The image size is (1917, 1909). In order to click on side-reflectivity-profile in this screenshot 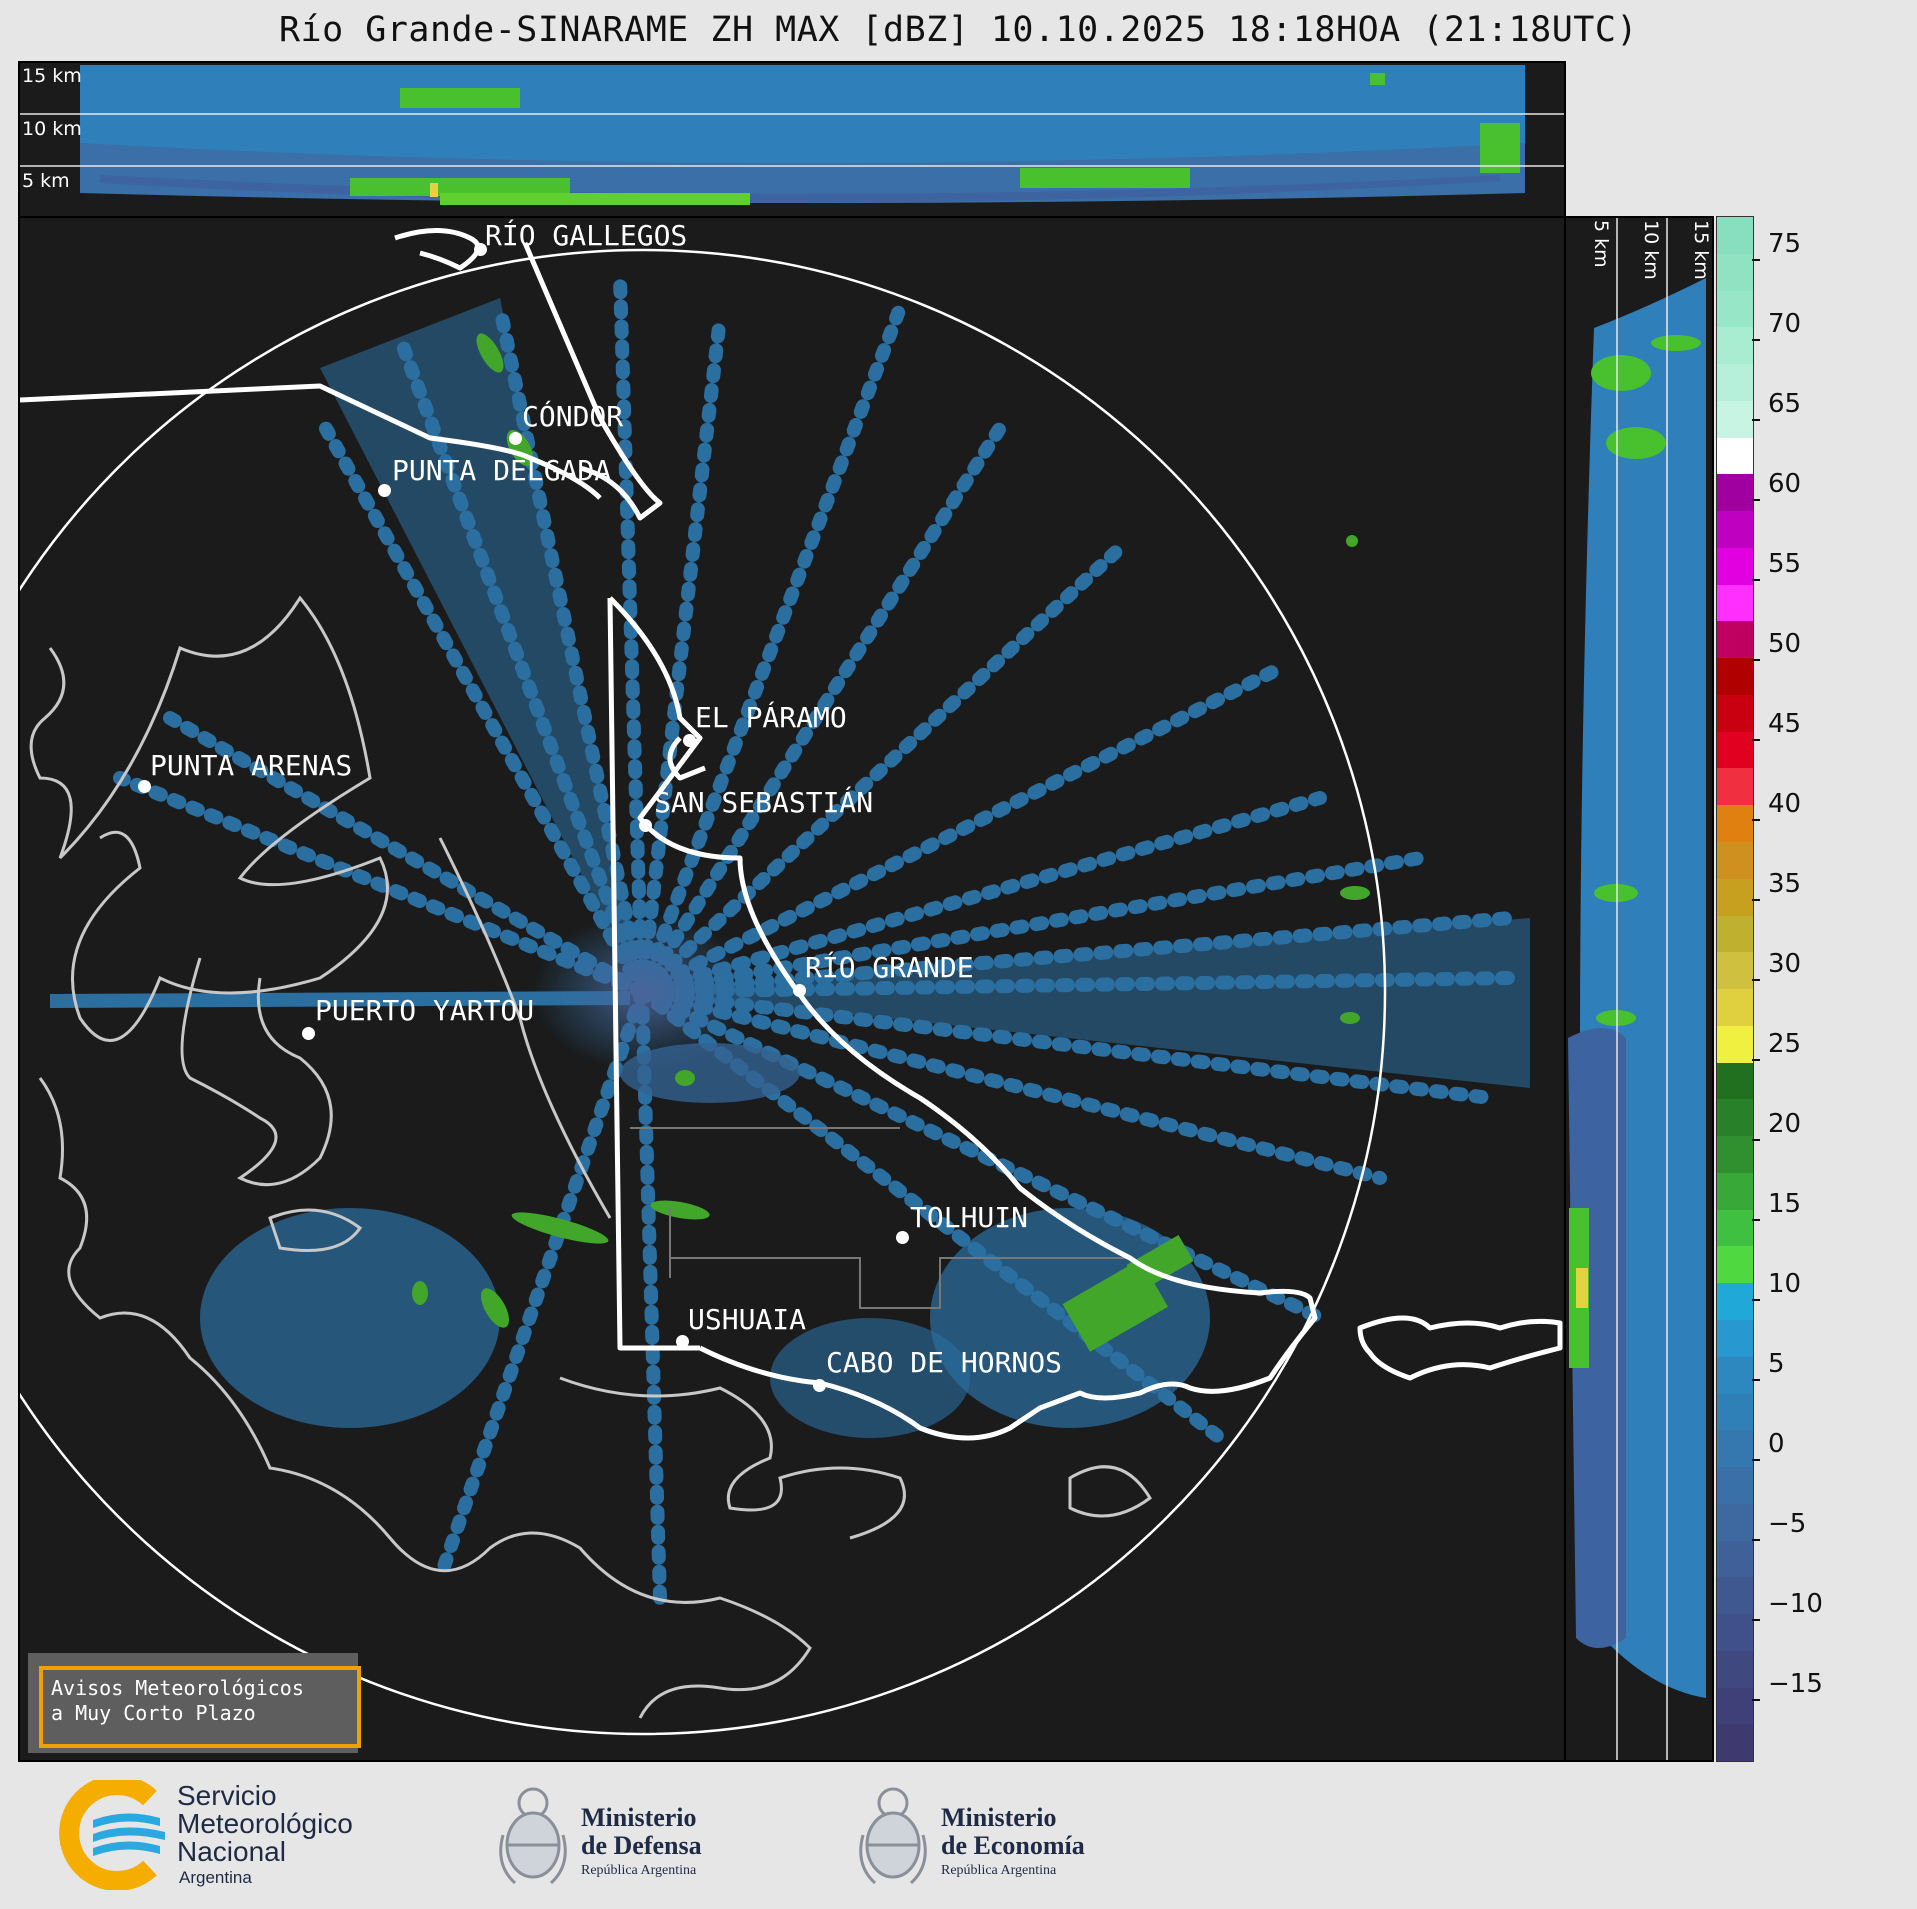, I will do `click(1637, 989)`.